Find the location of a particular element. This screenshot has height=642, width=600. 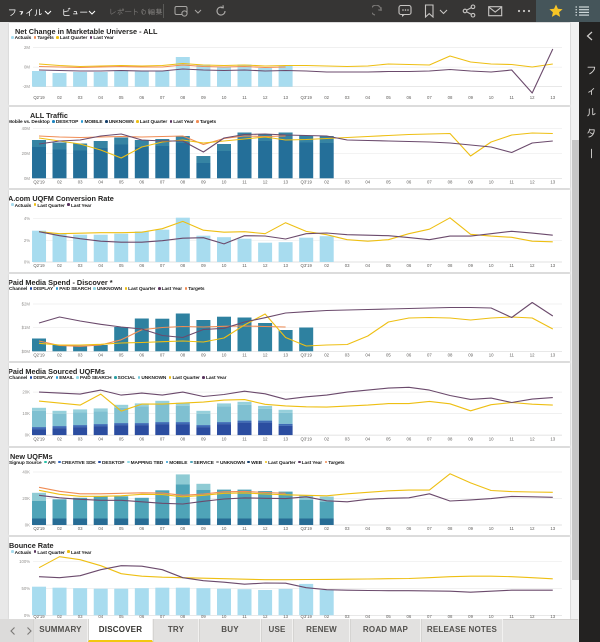

svg-text: 50% is located at coordinates (25, 588).